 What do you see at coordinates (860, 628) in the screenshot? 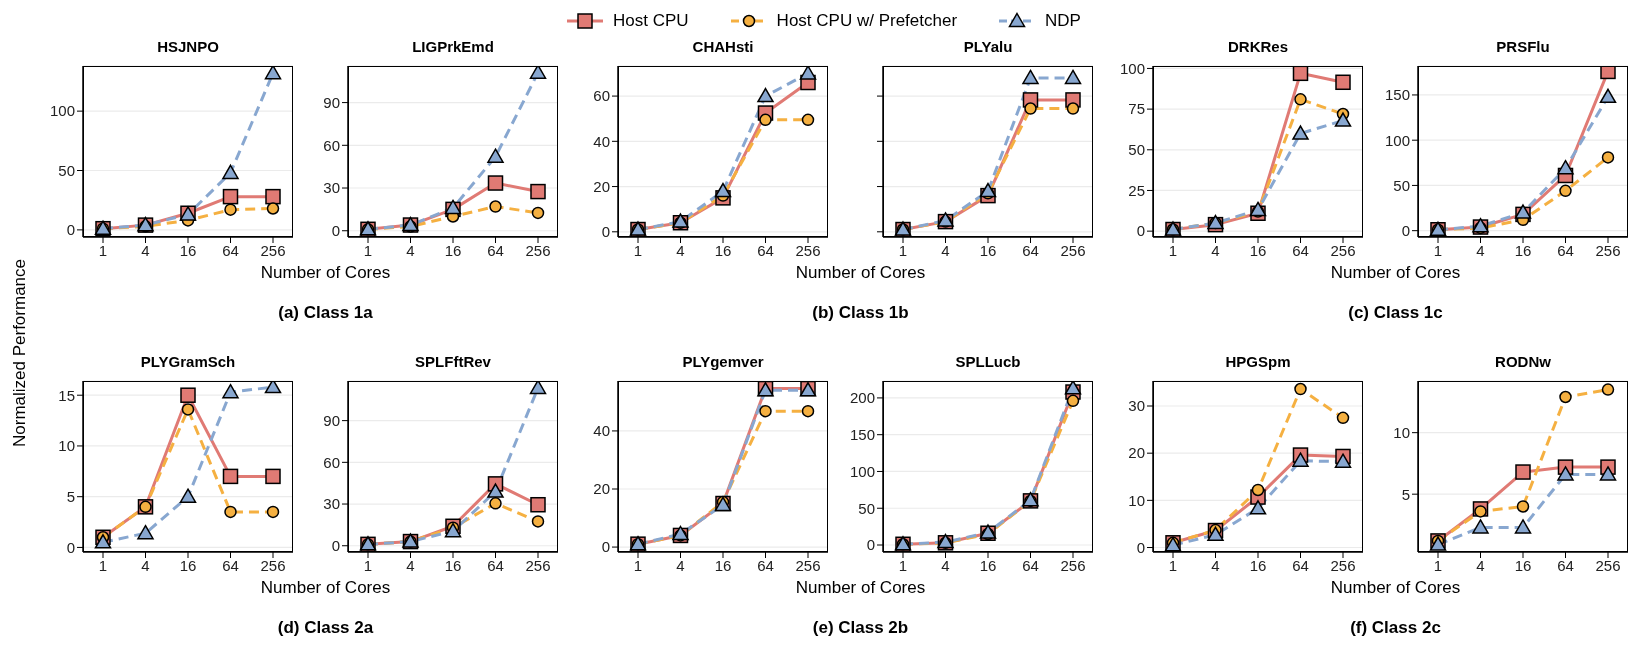
I see `text: (e) Class 2b` at bounding box center [860, 628].